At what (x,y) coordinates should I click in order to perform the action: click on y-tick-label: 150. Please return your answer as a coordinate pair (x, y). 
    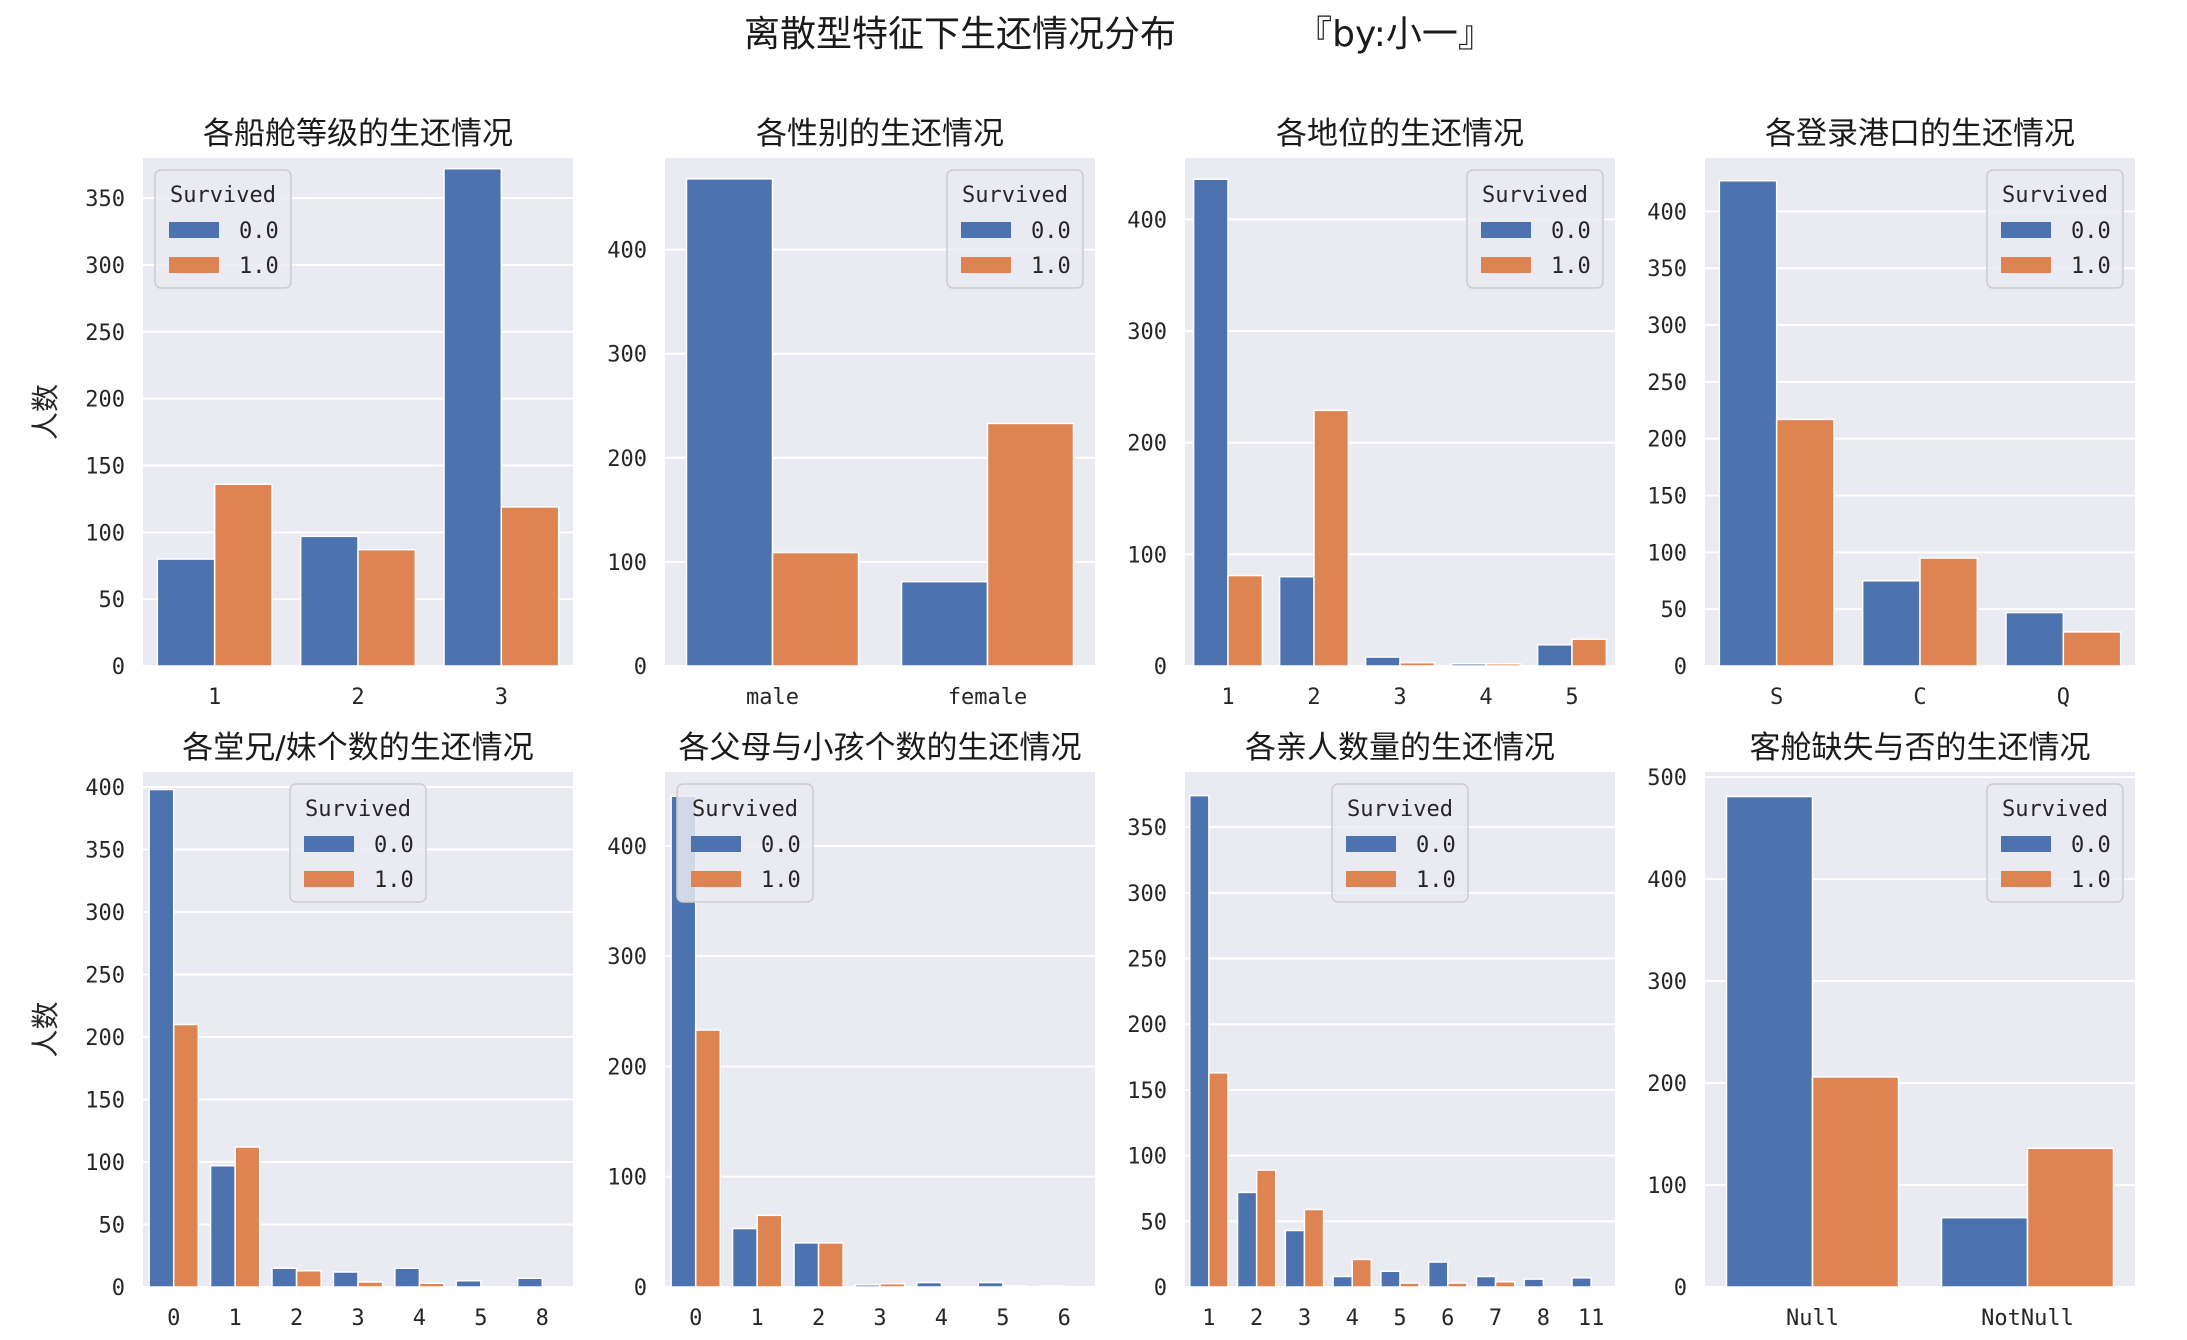
    Looking at the image, I should click on (1667, 497).